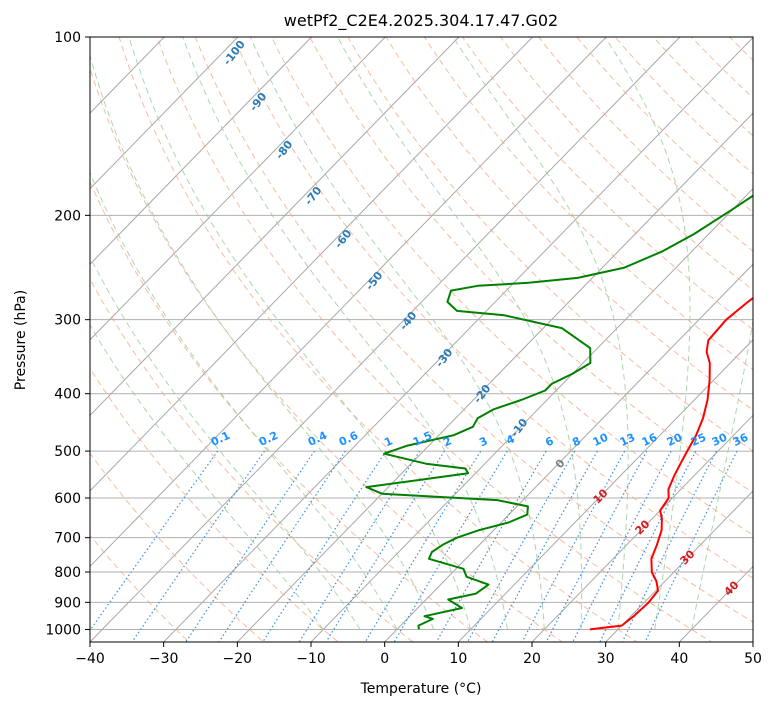 This screenshot has width=775, height=708. Describe the element at coordinates (444, 358) in the screenshot. I see `dry-adiabat-label: -30` at that location.